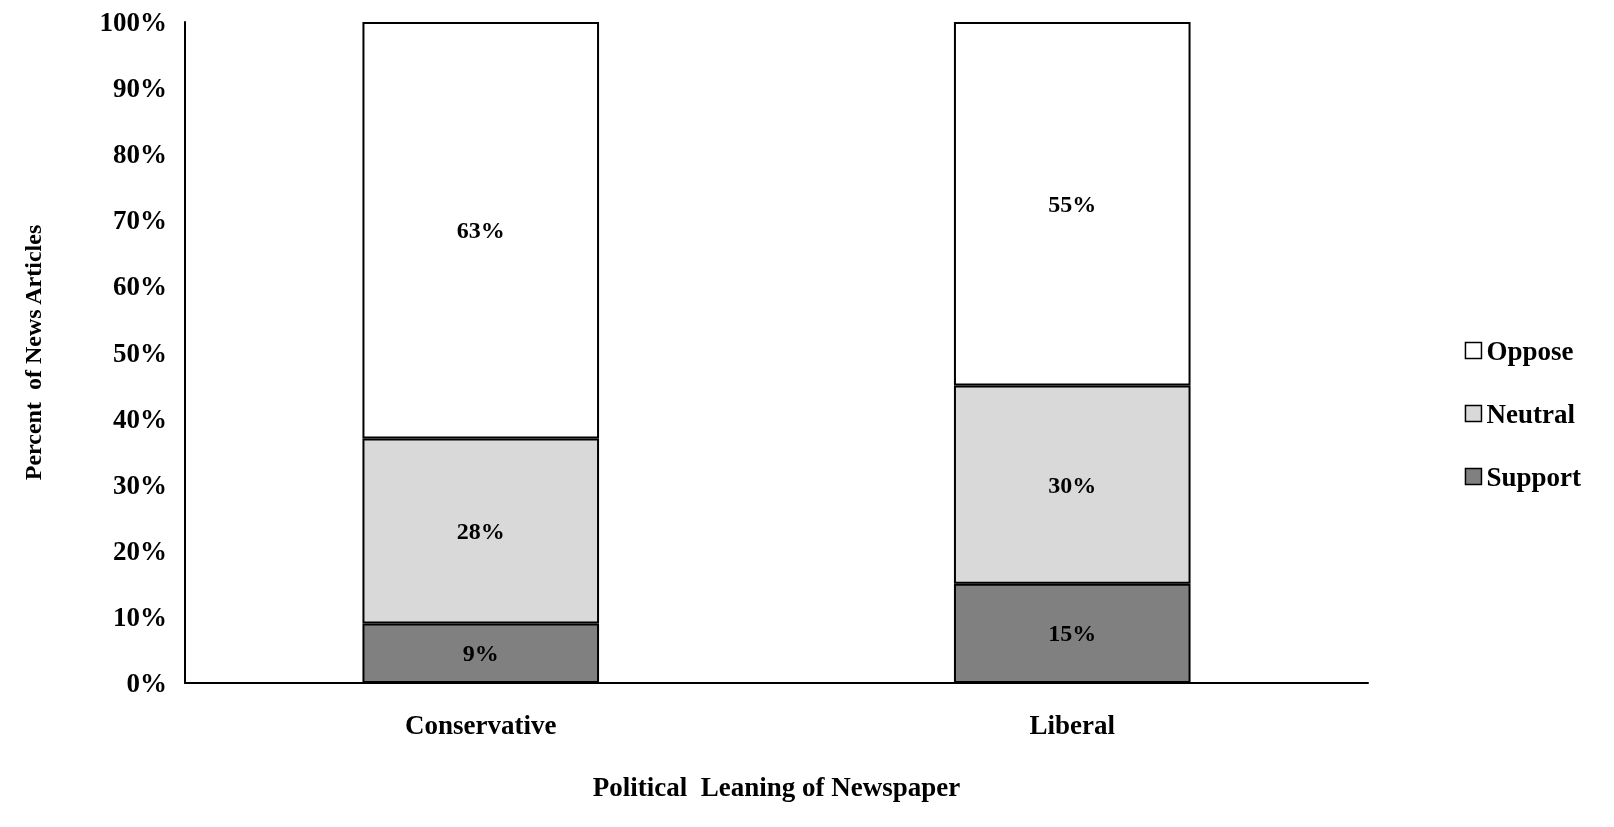 Image resolution: width=1614 pixels, height=827 pixels. What do you see at coordinates (1072, 203) in the screenshot?
I see `data-label: 55%` at bounding box center [1072, 203].